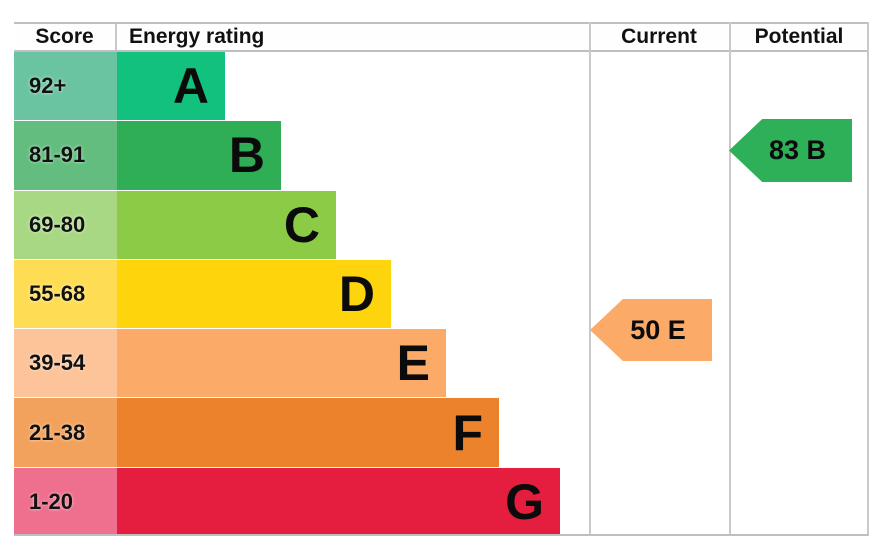 The width and height of the screenshot is (886, 556). What do you see at coordinates (524, 501) in the screenshot?
I see `band-letter: G` at bounding box center [524, 501].